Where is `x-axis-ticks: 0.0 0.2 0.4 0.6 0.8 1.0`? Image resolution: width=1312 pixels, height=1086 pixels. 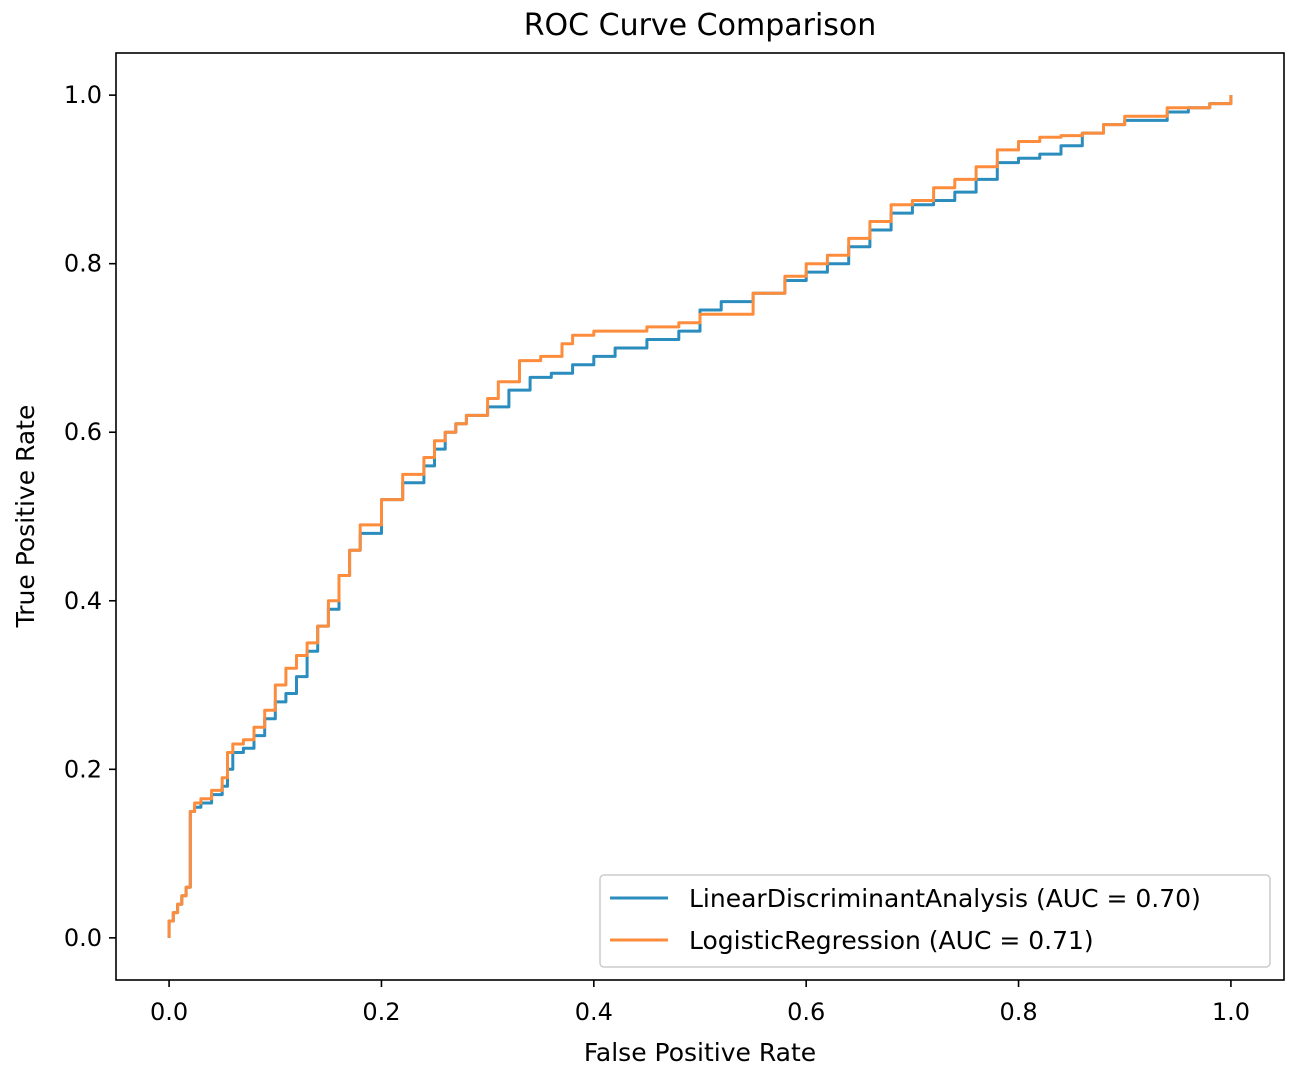 x-axis-ticks: 0.0 0.2 0.4 0.6 0.8 1.0 is located at coordinates (700, 1003).